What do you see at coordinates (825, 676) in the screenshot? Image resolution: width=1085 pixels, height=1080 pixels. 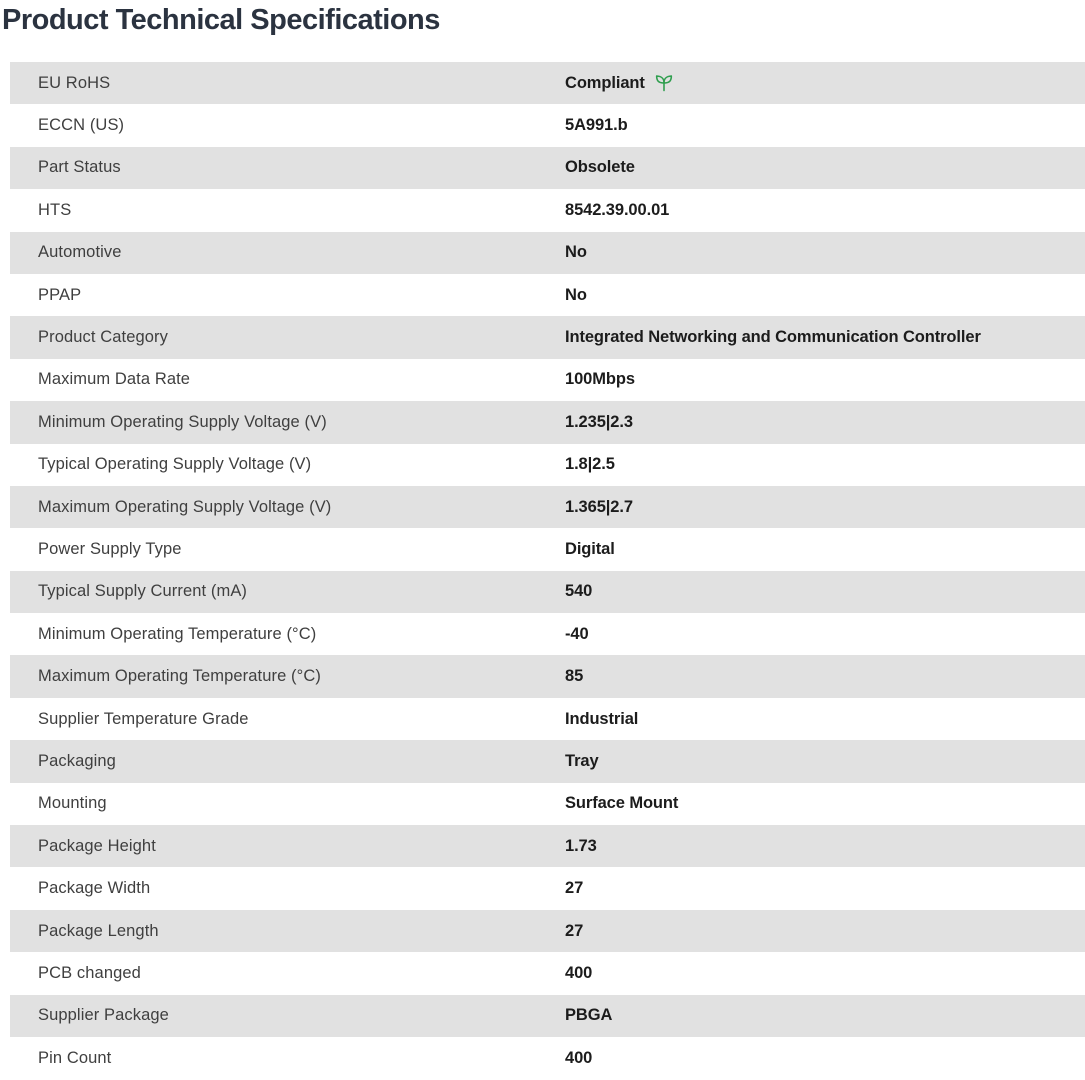 I see `spec-value: 85` at bounding box center [825, 676].